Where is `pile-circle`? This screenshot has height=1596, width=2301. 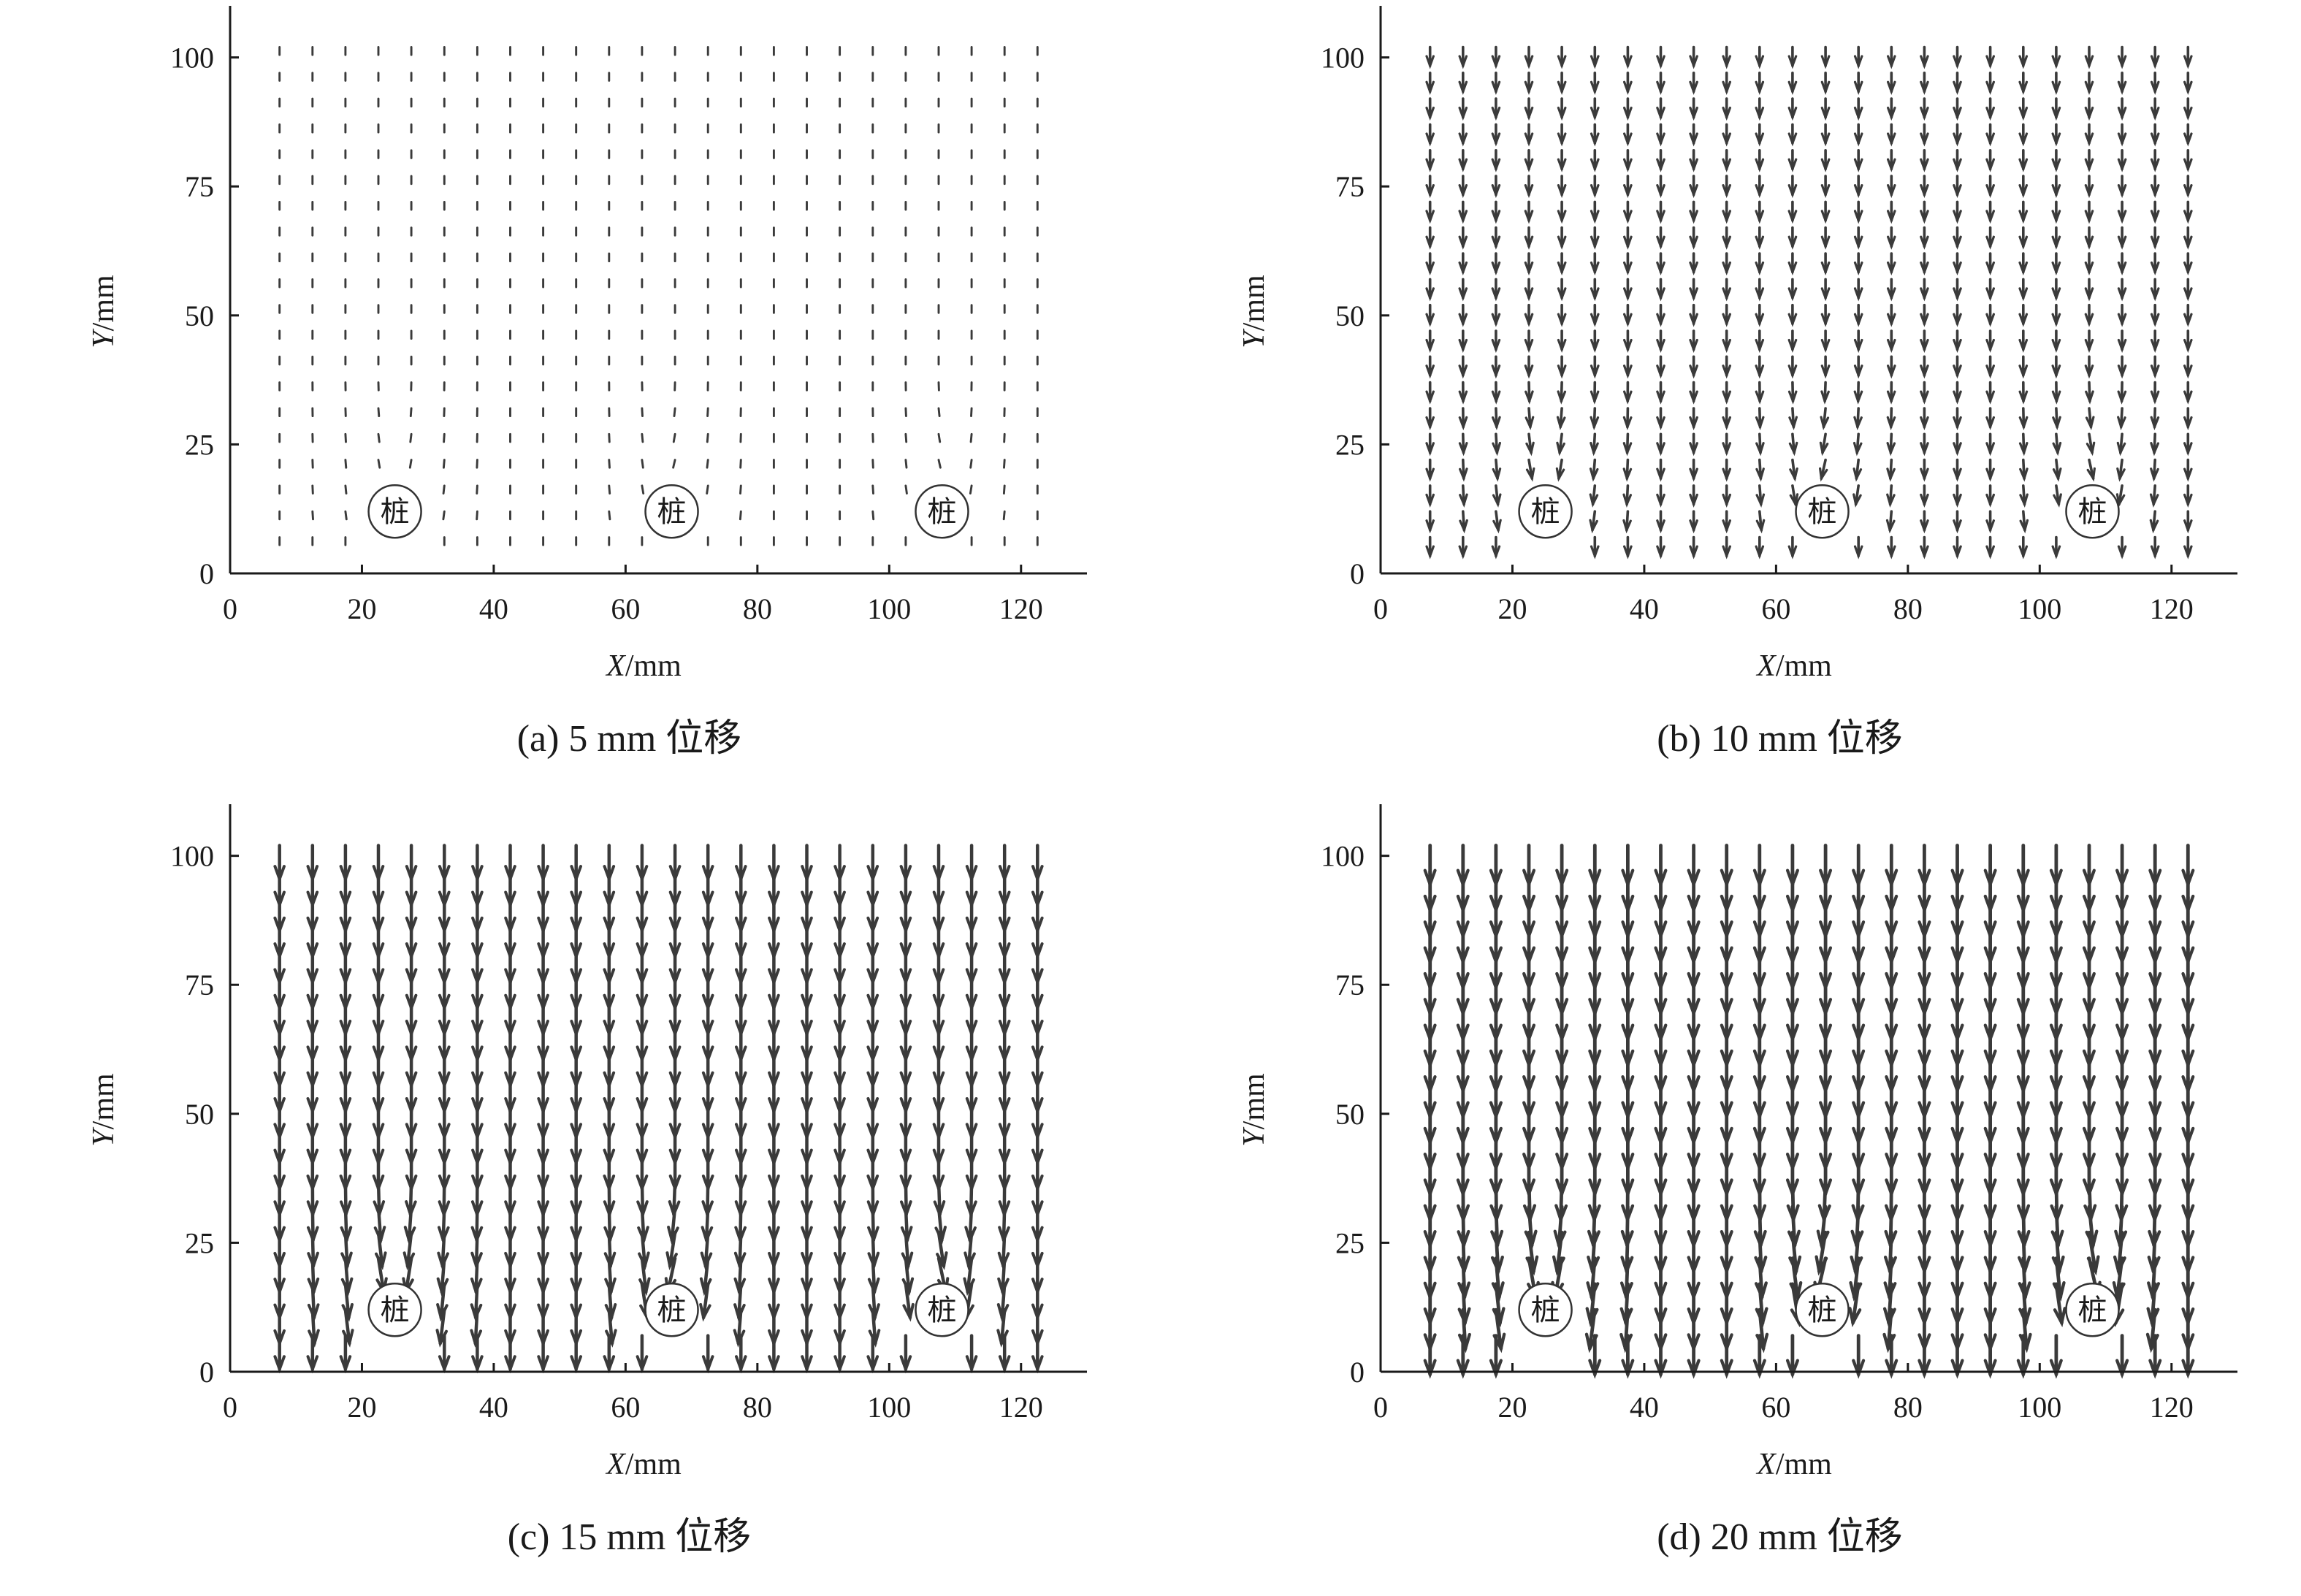
pile-circle is located at coordinates (2092, 1309).